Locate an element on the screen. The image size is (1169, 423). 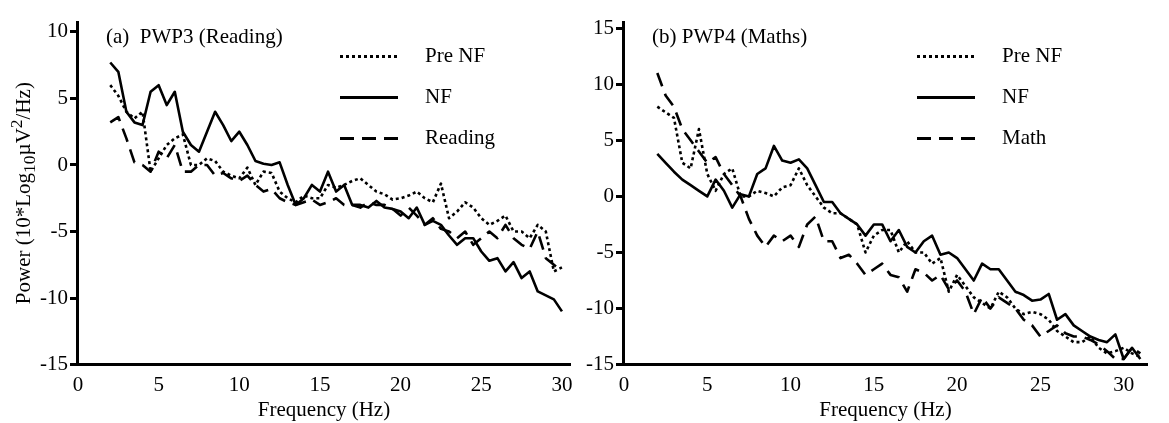
legend-label: Math is located at coordinates (1024, 137).